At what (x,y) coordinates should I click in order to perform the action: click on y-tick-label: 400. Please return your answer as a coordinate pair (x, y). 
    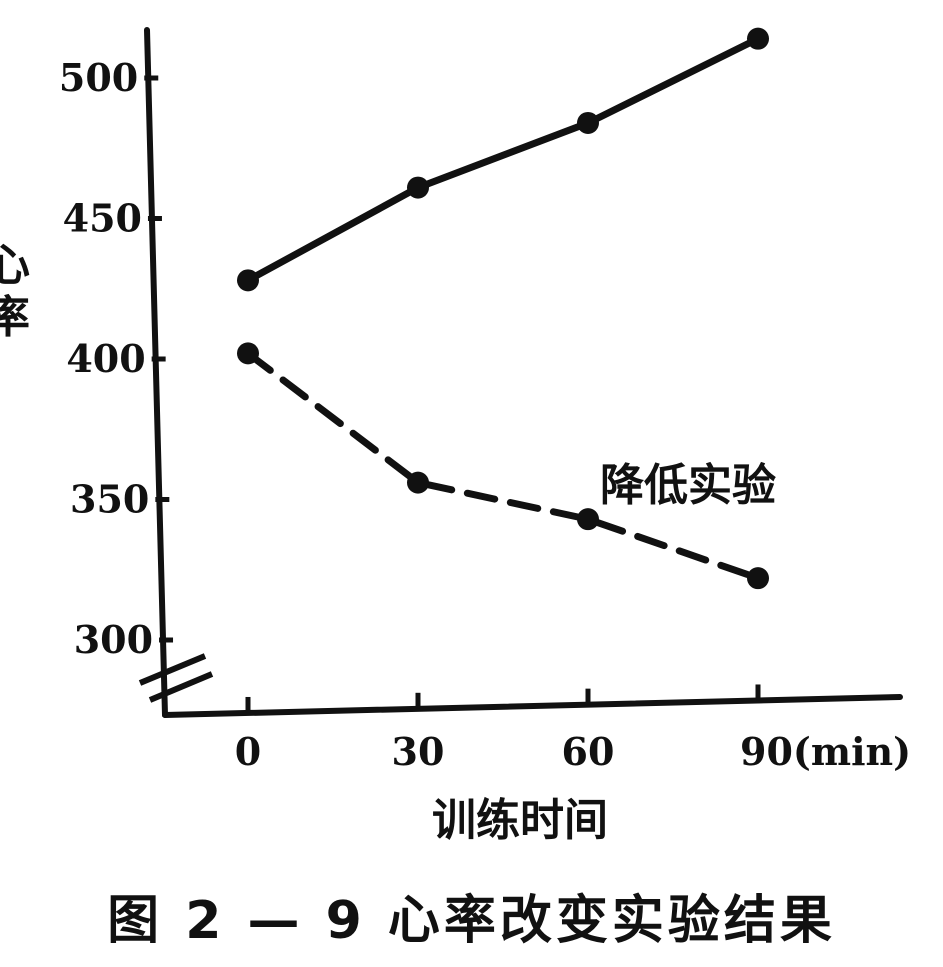
    Looking at the image, I should click on (105, 358).